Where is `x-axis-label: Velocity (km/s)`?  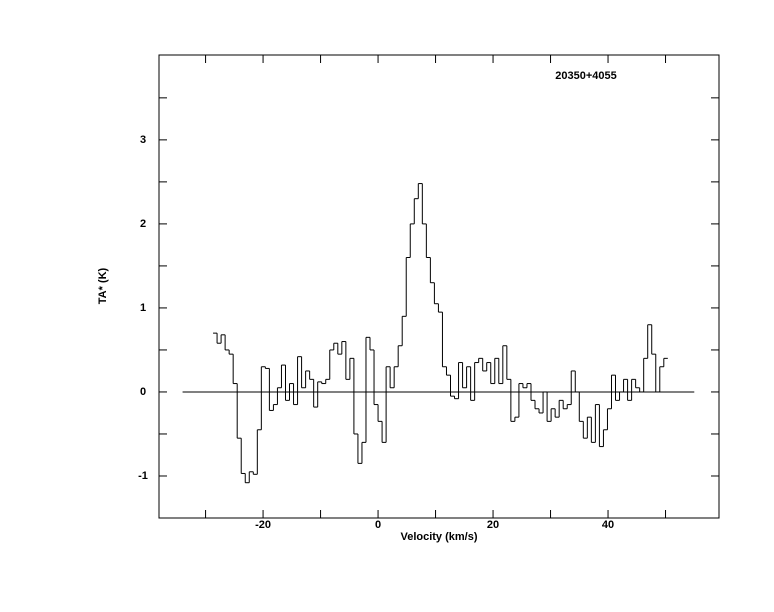 x-axis-label: Velocity (km/s) is located at coordinates (438, 537).